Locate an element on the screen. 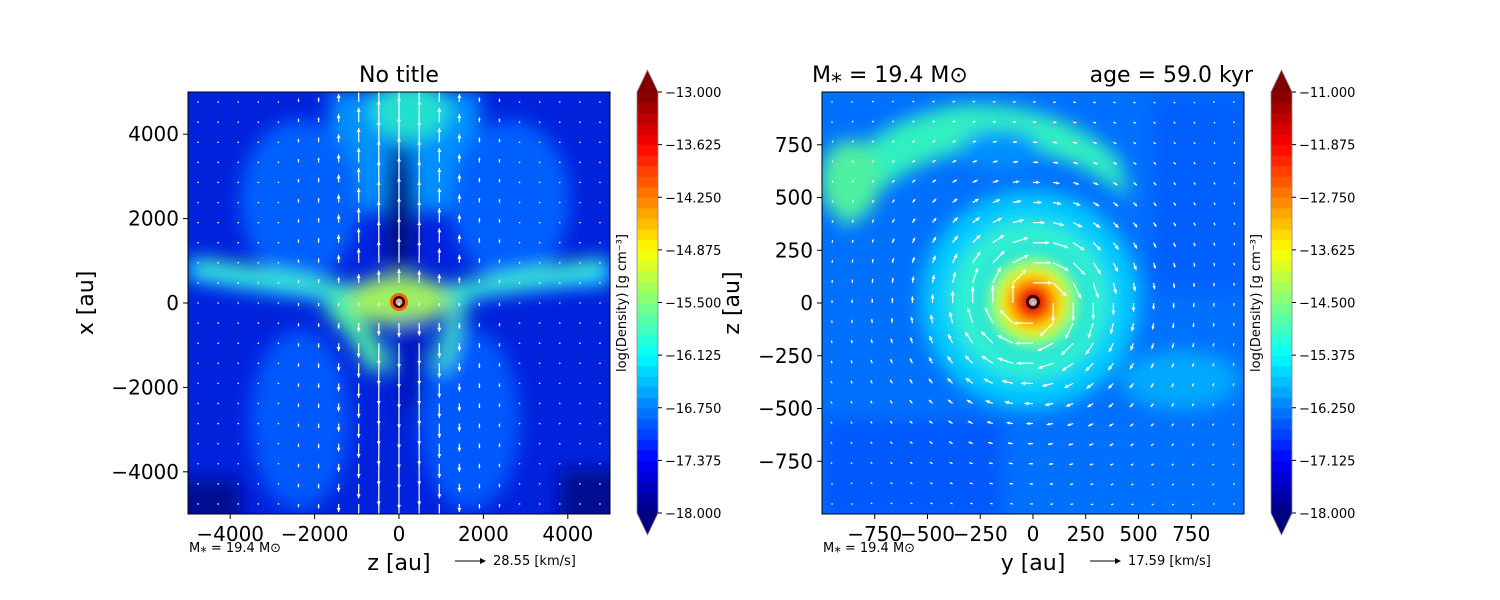  x-tick-label: 0 is located at coordinates (399, 534).